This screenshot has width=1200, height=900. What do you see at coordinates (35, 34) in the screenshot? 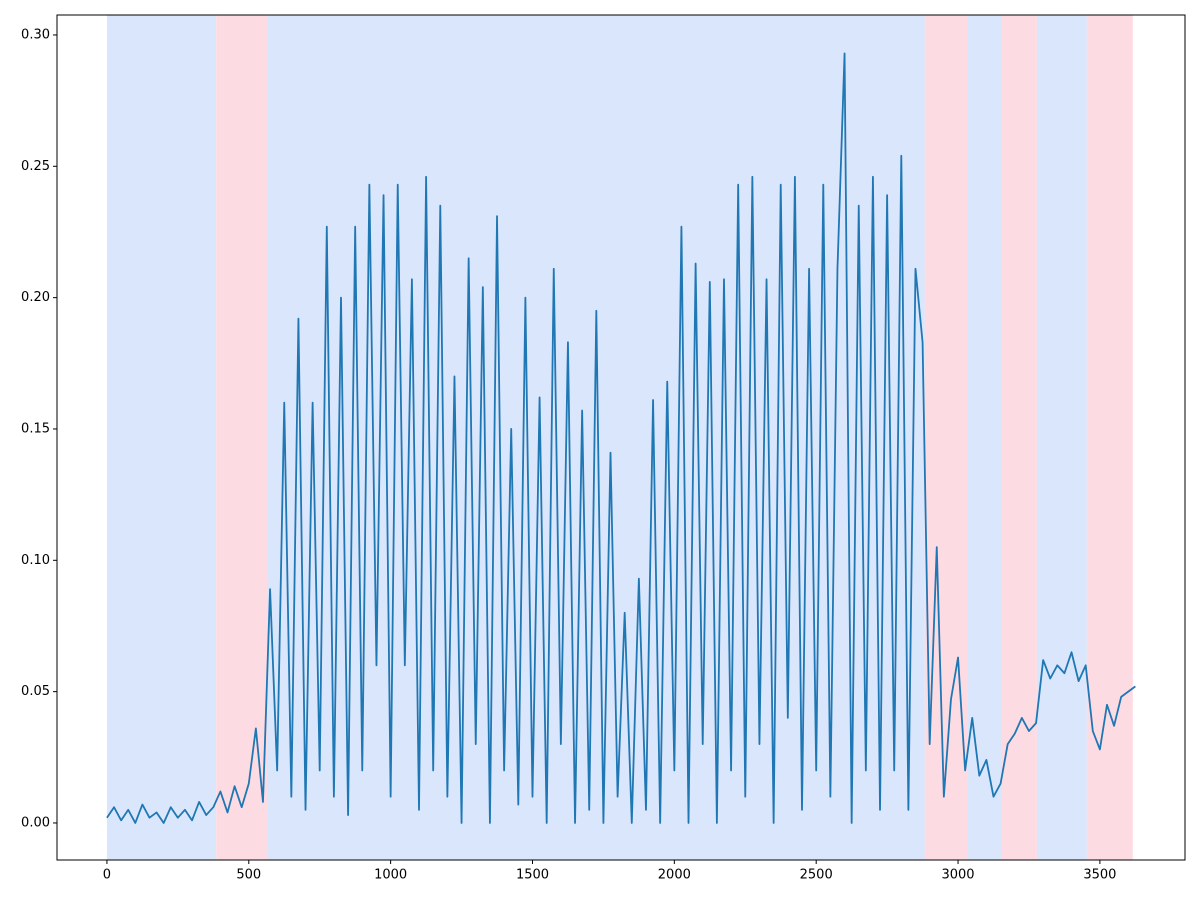
I see `y-tick-label: 0.30` at bounding box center [35, 34].